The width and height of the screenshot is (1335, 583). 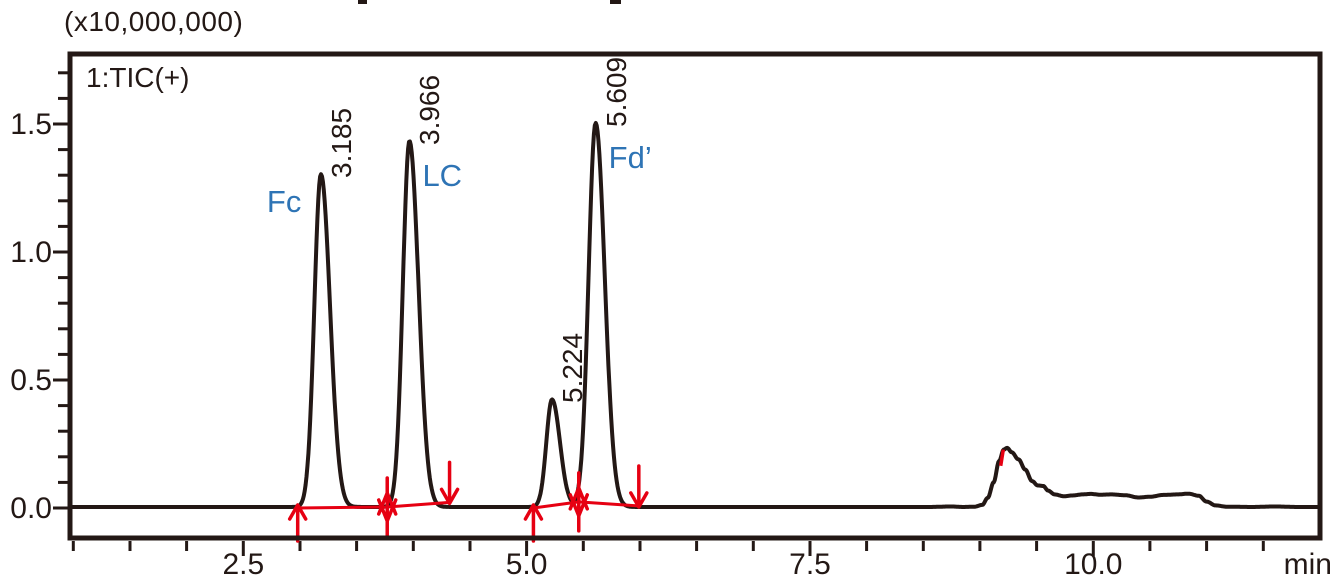 What do you see at coordinates (1002, 458) in the screenshot?
I see `slope-marker` at bounding box center [1002, 458].